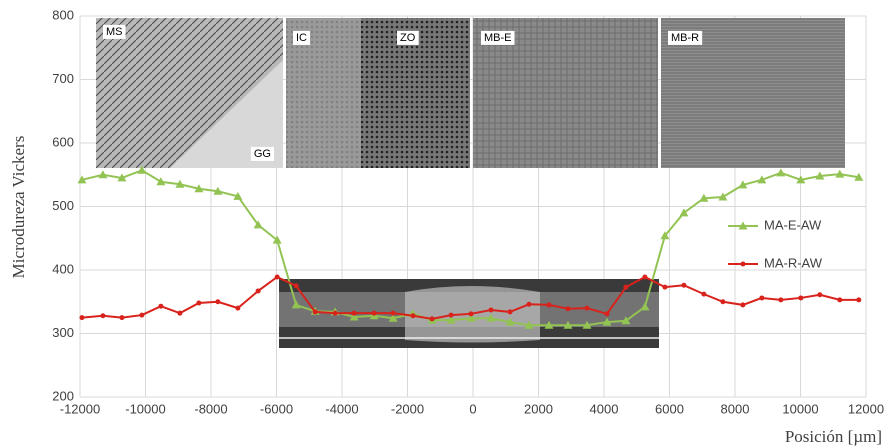 This screenshot has height=448, width=888. What do you see at coordinates (63, 205) in the screenshot?
I see `y-tick-label: 500` at bounding box center [63, 205].